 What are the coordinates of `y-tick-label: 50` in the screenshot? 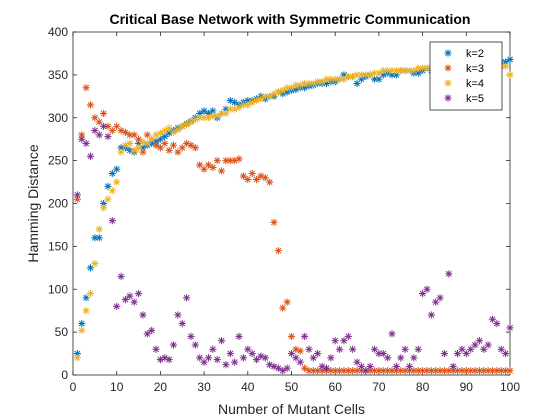 It's located at (62, 332).